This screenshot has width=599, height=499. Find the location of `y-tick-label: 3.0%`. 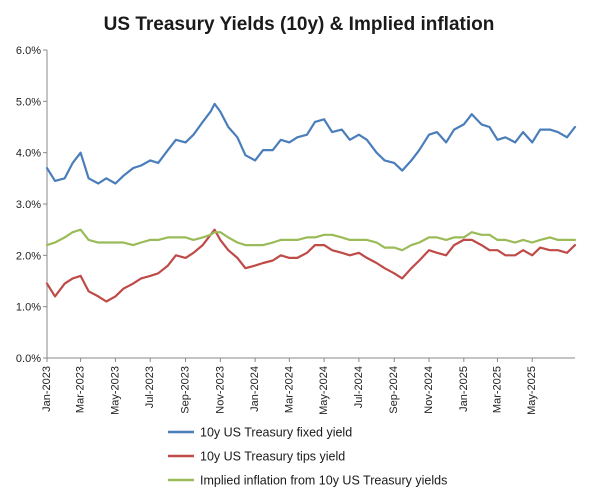

y-tick-label: 3.0% is located at coordinates (28, 205).